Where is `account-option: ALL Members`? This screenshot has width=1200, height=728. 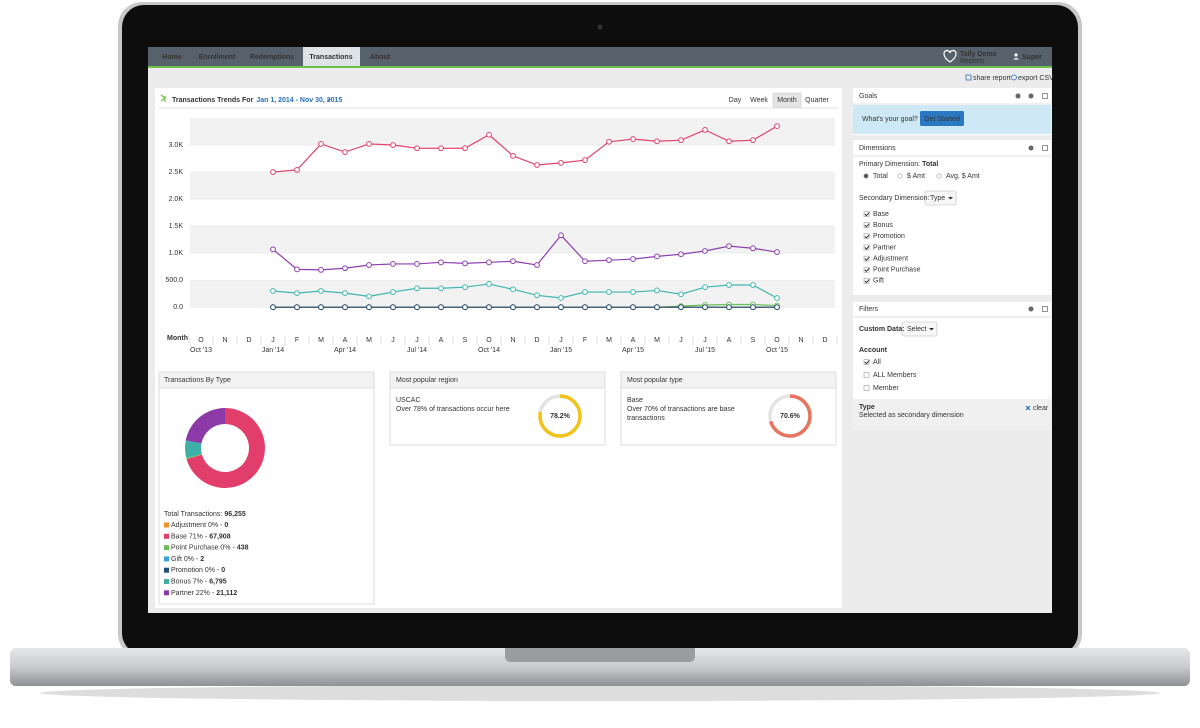 account-option: ALL Members is located at coordinates (895, 375).